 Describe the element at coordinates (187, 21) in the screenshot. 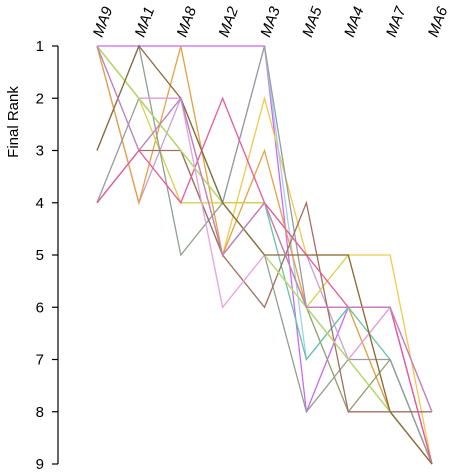

I see `column-label-ma8: MA8` at that location.